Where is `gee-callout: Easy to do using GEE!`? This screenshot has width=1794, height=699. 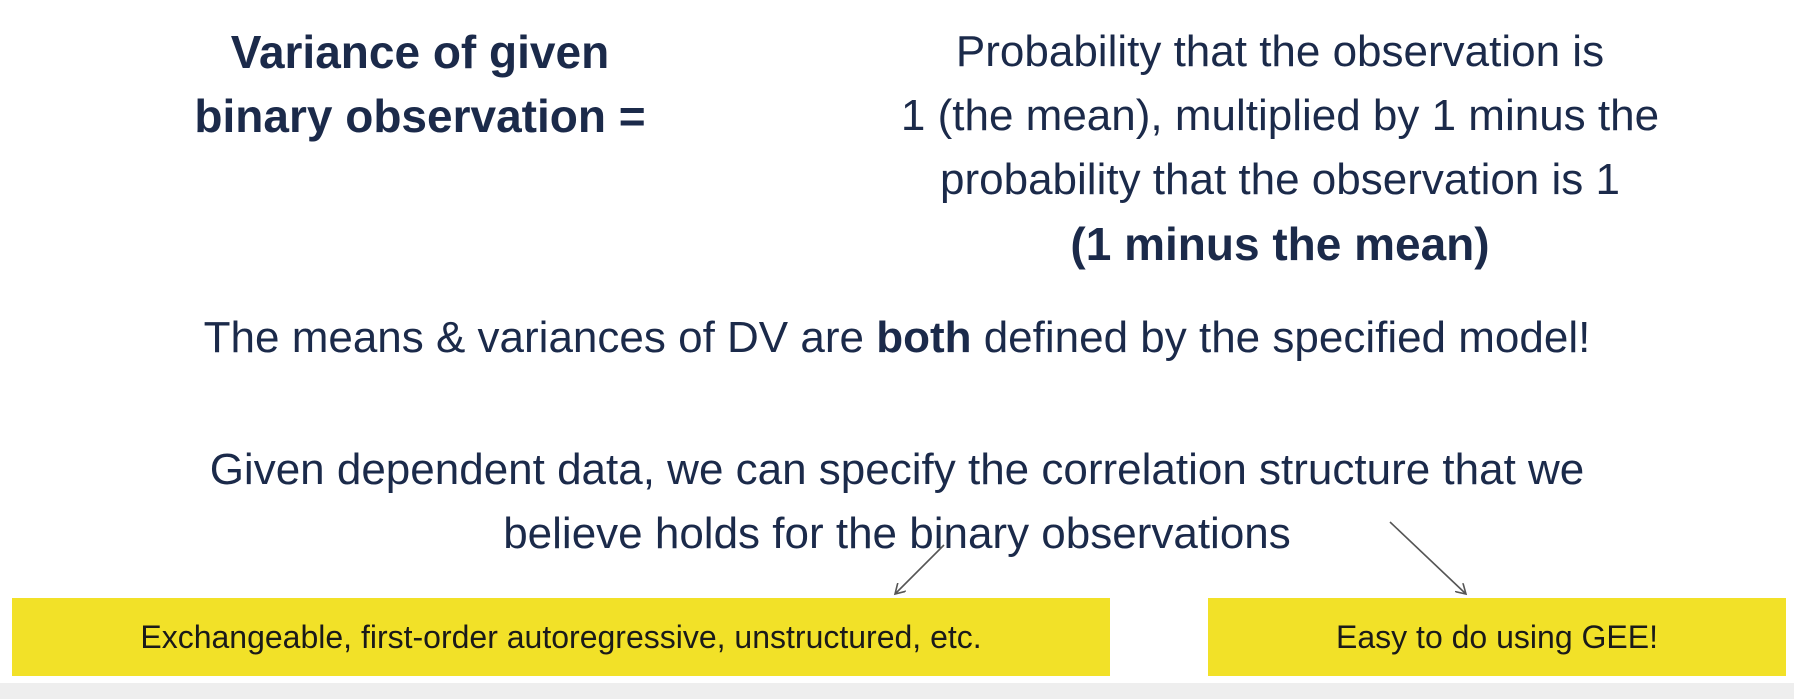 gee-callout: Easy to do using GEE! is located at coordinates (1497, 637).